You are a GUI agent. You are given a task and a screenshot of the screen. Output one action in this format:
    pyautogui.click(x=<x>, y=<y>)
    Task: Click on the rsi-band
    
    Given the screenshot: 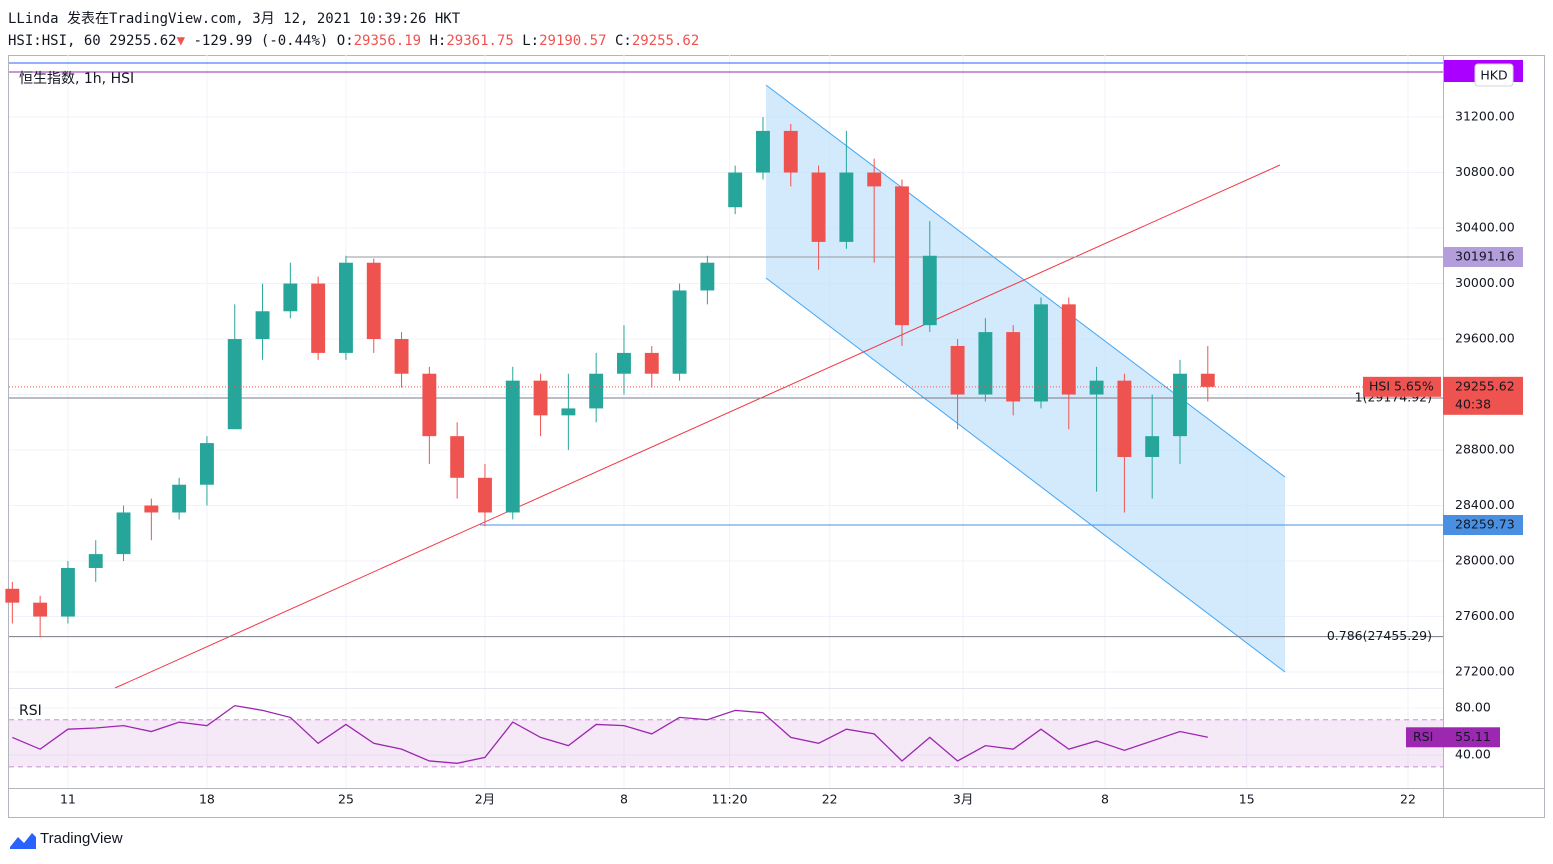 What is the action you would take?
    pyautogui.click(x=726, y=743)
    